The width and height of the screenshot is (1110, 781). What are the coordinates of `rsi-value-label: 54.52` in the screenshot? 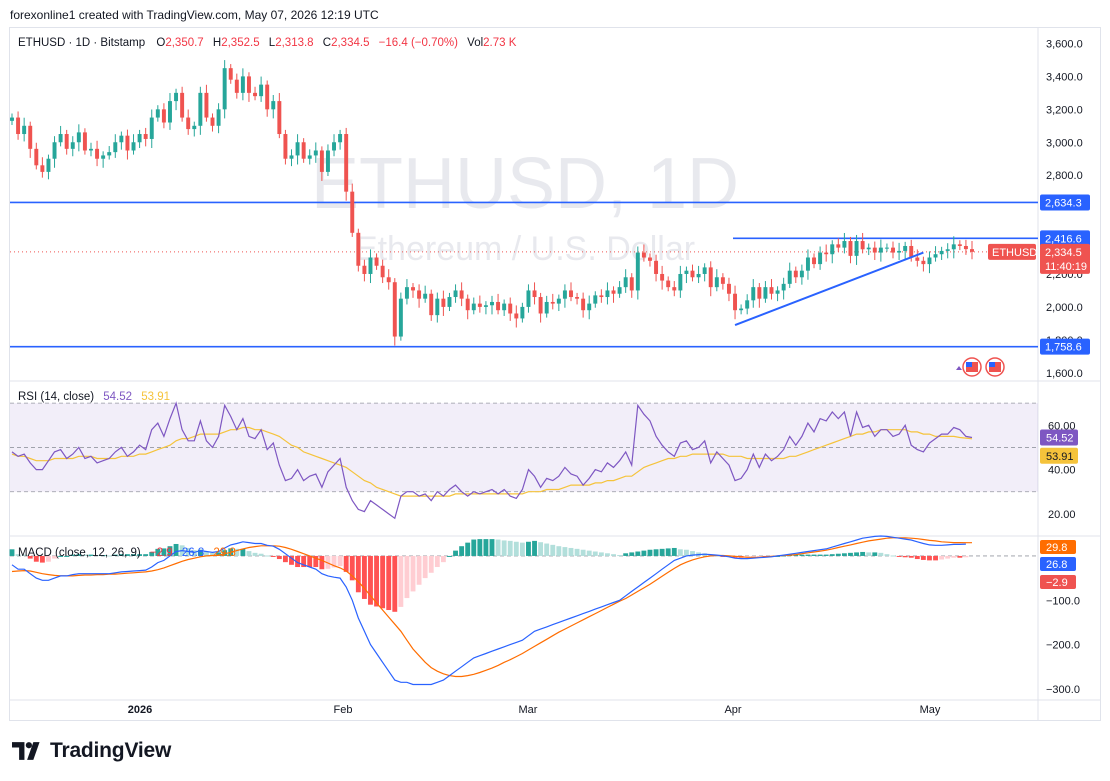 It's located at (1060, 438).